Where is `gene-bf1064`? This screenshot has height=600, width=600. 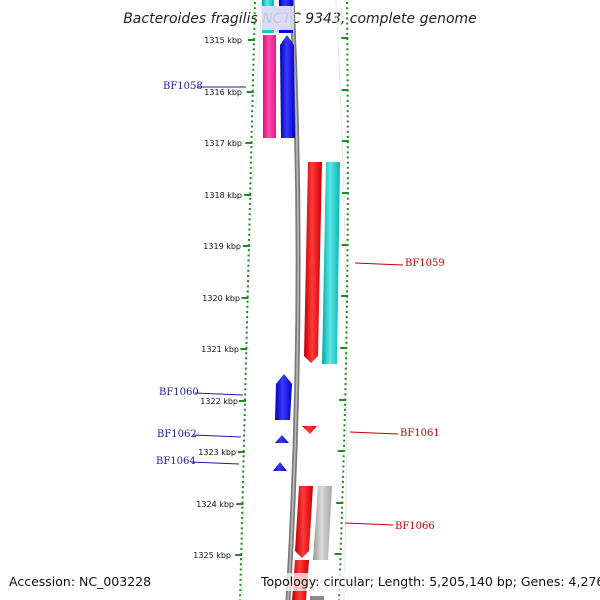
gene-bf1064 is located at coordinates (280, 466).